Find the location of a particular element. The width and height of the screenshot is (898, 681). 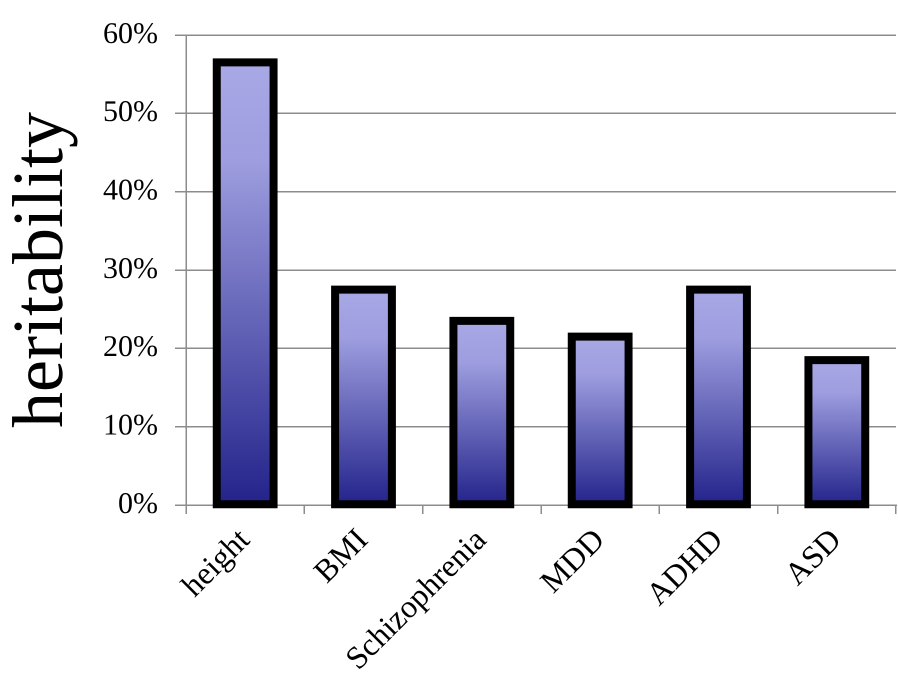

y-tick-label: 60% is located at coordinates (130, 33).